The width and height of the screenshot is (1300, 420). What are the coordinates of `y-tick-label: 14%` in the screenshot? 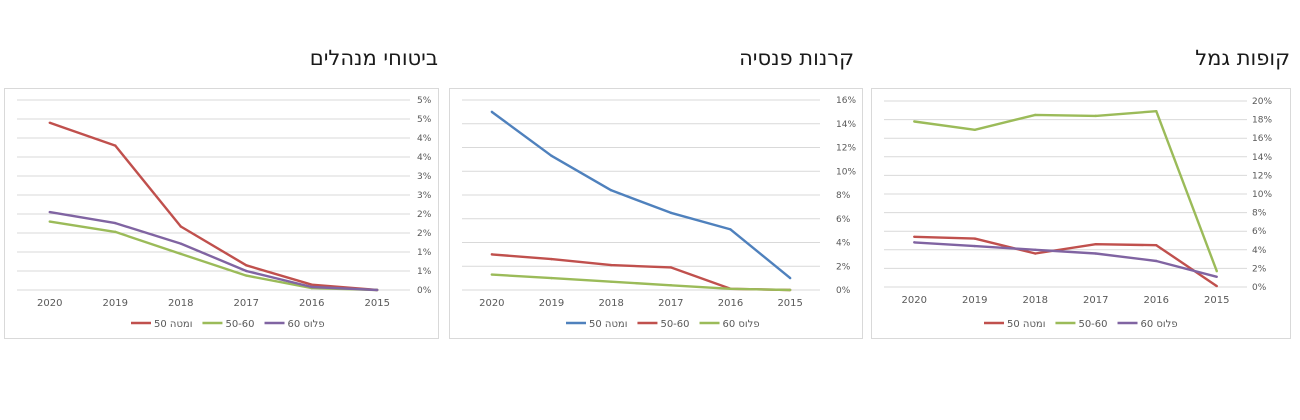 It's located at (1262, 158).